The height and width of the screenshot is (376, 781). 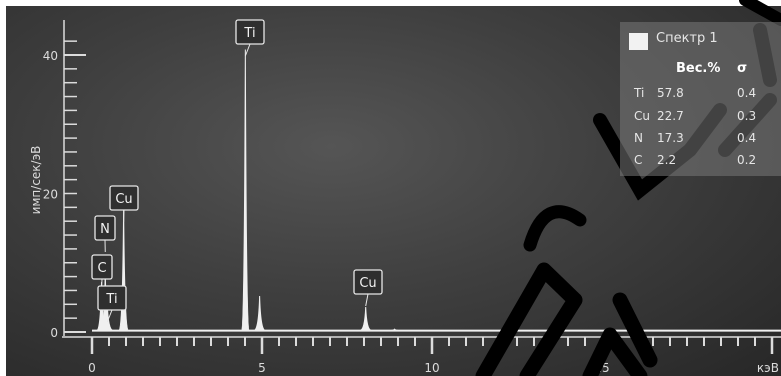 I want to click on legend-element: N, so click(x=638, y=138).